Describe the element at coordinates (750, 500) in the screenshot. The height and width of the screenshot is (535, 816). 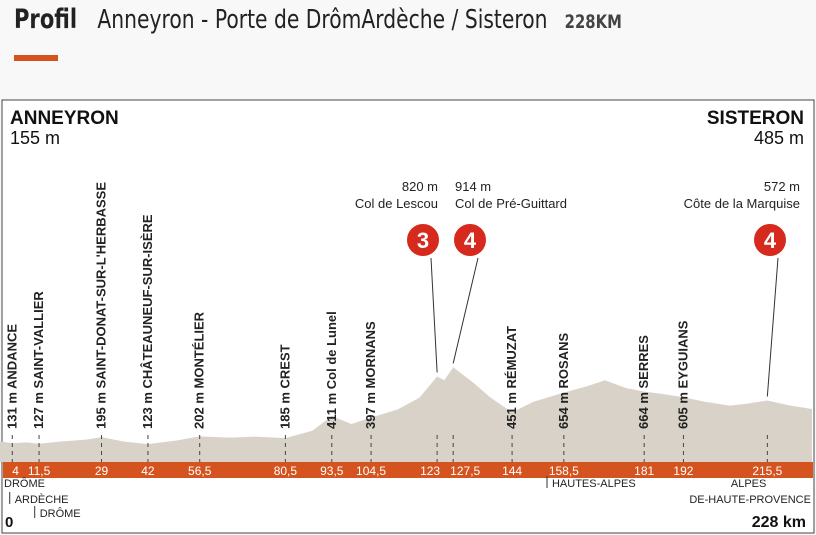
I see `region-label: DE-HAUTE-PROVENCE` at that location.